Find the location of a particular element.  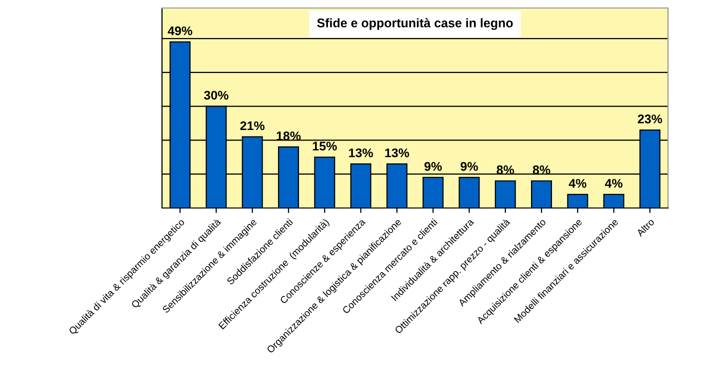

data-label: 49% is located at coordinates (180, 31).